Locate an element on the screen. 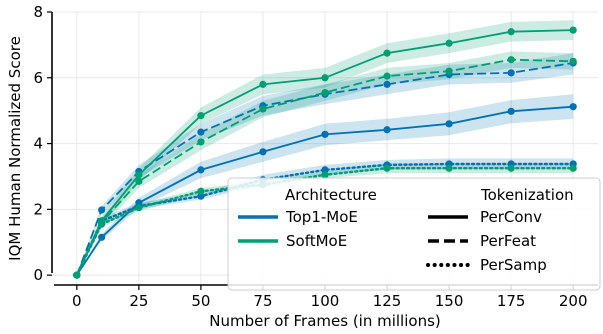 This screenshot has width=603, height=334. x-tick-label: 25 is located at coordinates (138, 301).